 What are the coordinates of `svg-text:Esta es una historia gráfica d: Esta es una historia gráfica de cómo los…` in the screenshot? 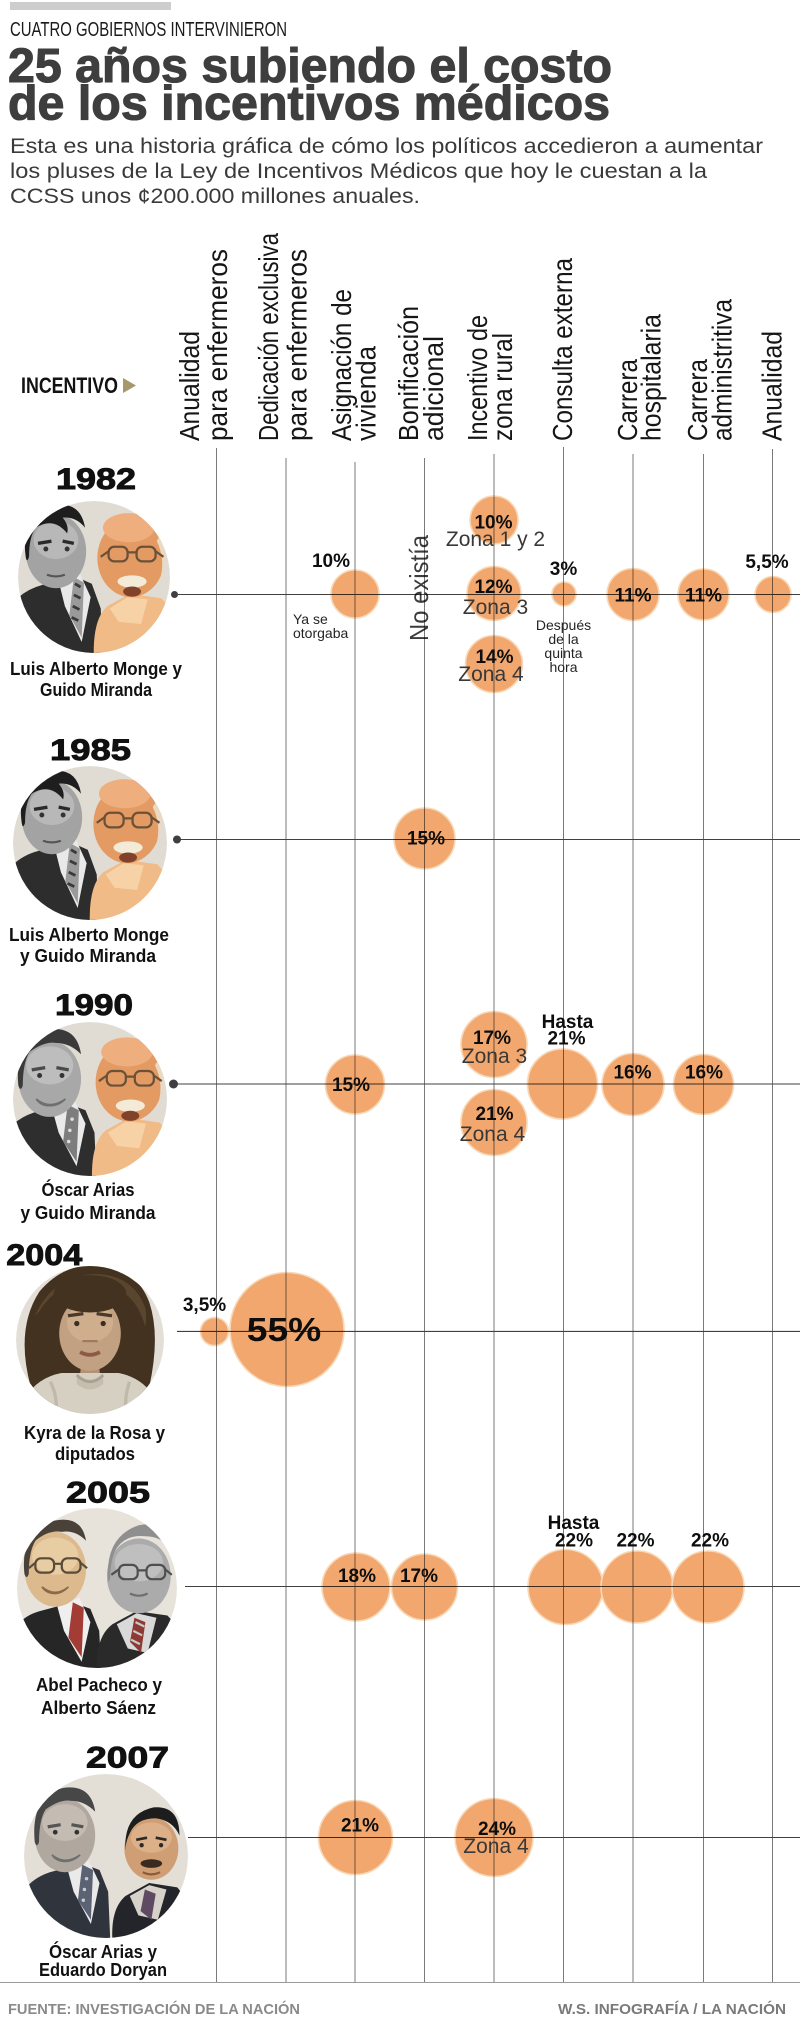 It's located at (386, 146).